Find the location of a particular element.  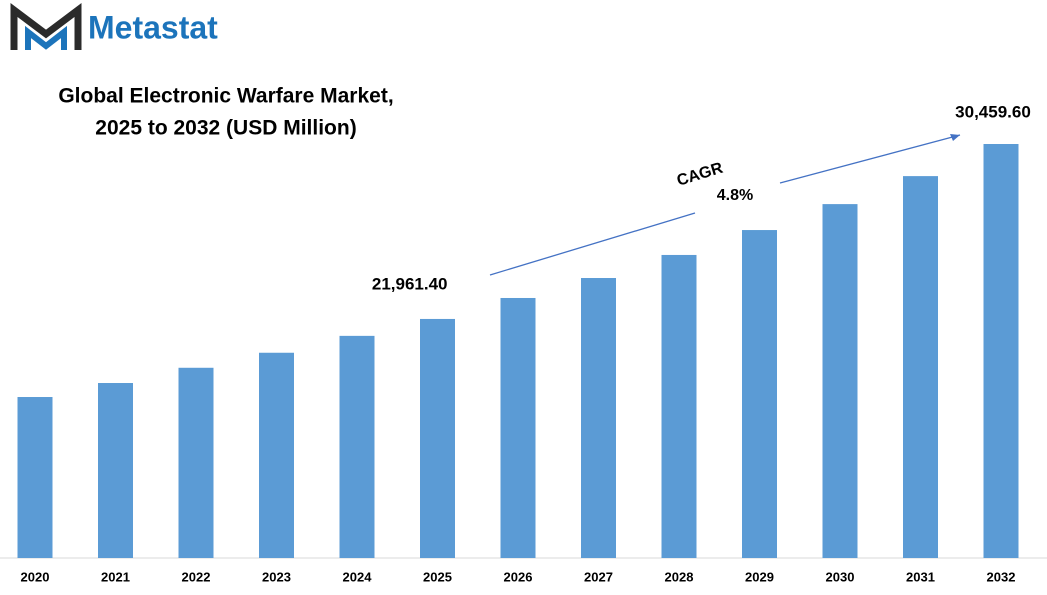

value-label: 30,459.60 is located at coordinates (993, 111).